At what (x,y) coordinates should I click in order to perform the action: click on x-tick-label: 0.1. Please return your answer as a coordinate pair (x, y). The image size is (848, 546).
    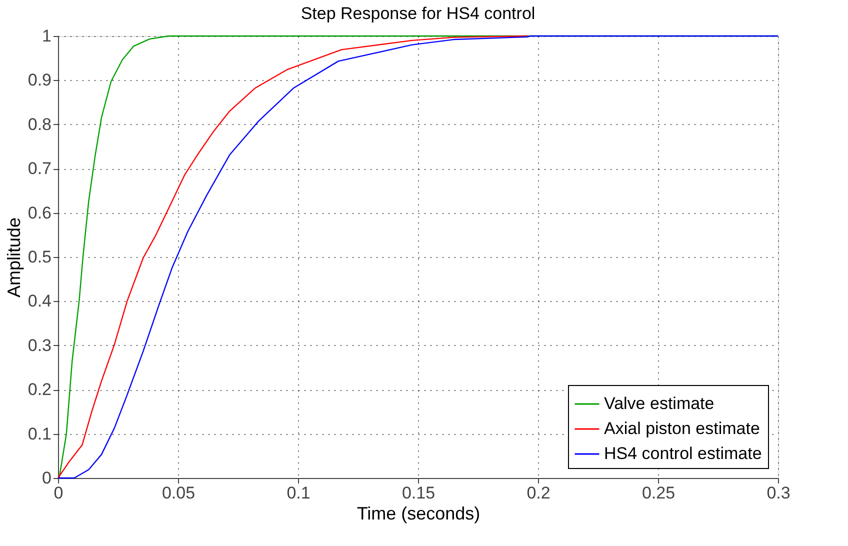
    Looking at the image, I should click on (298, 493).